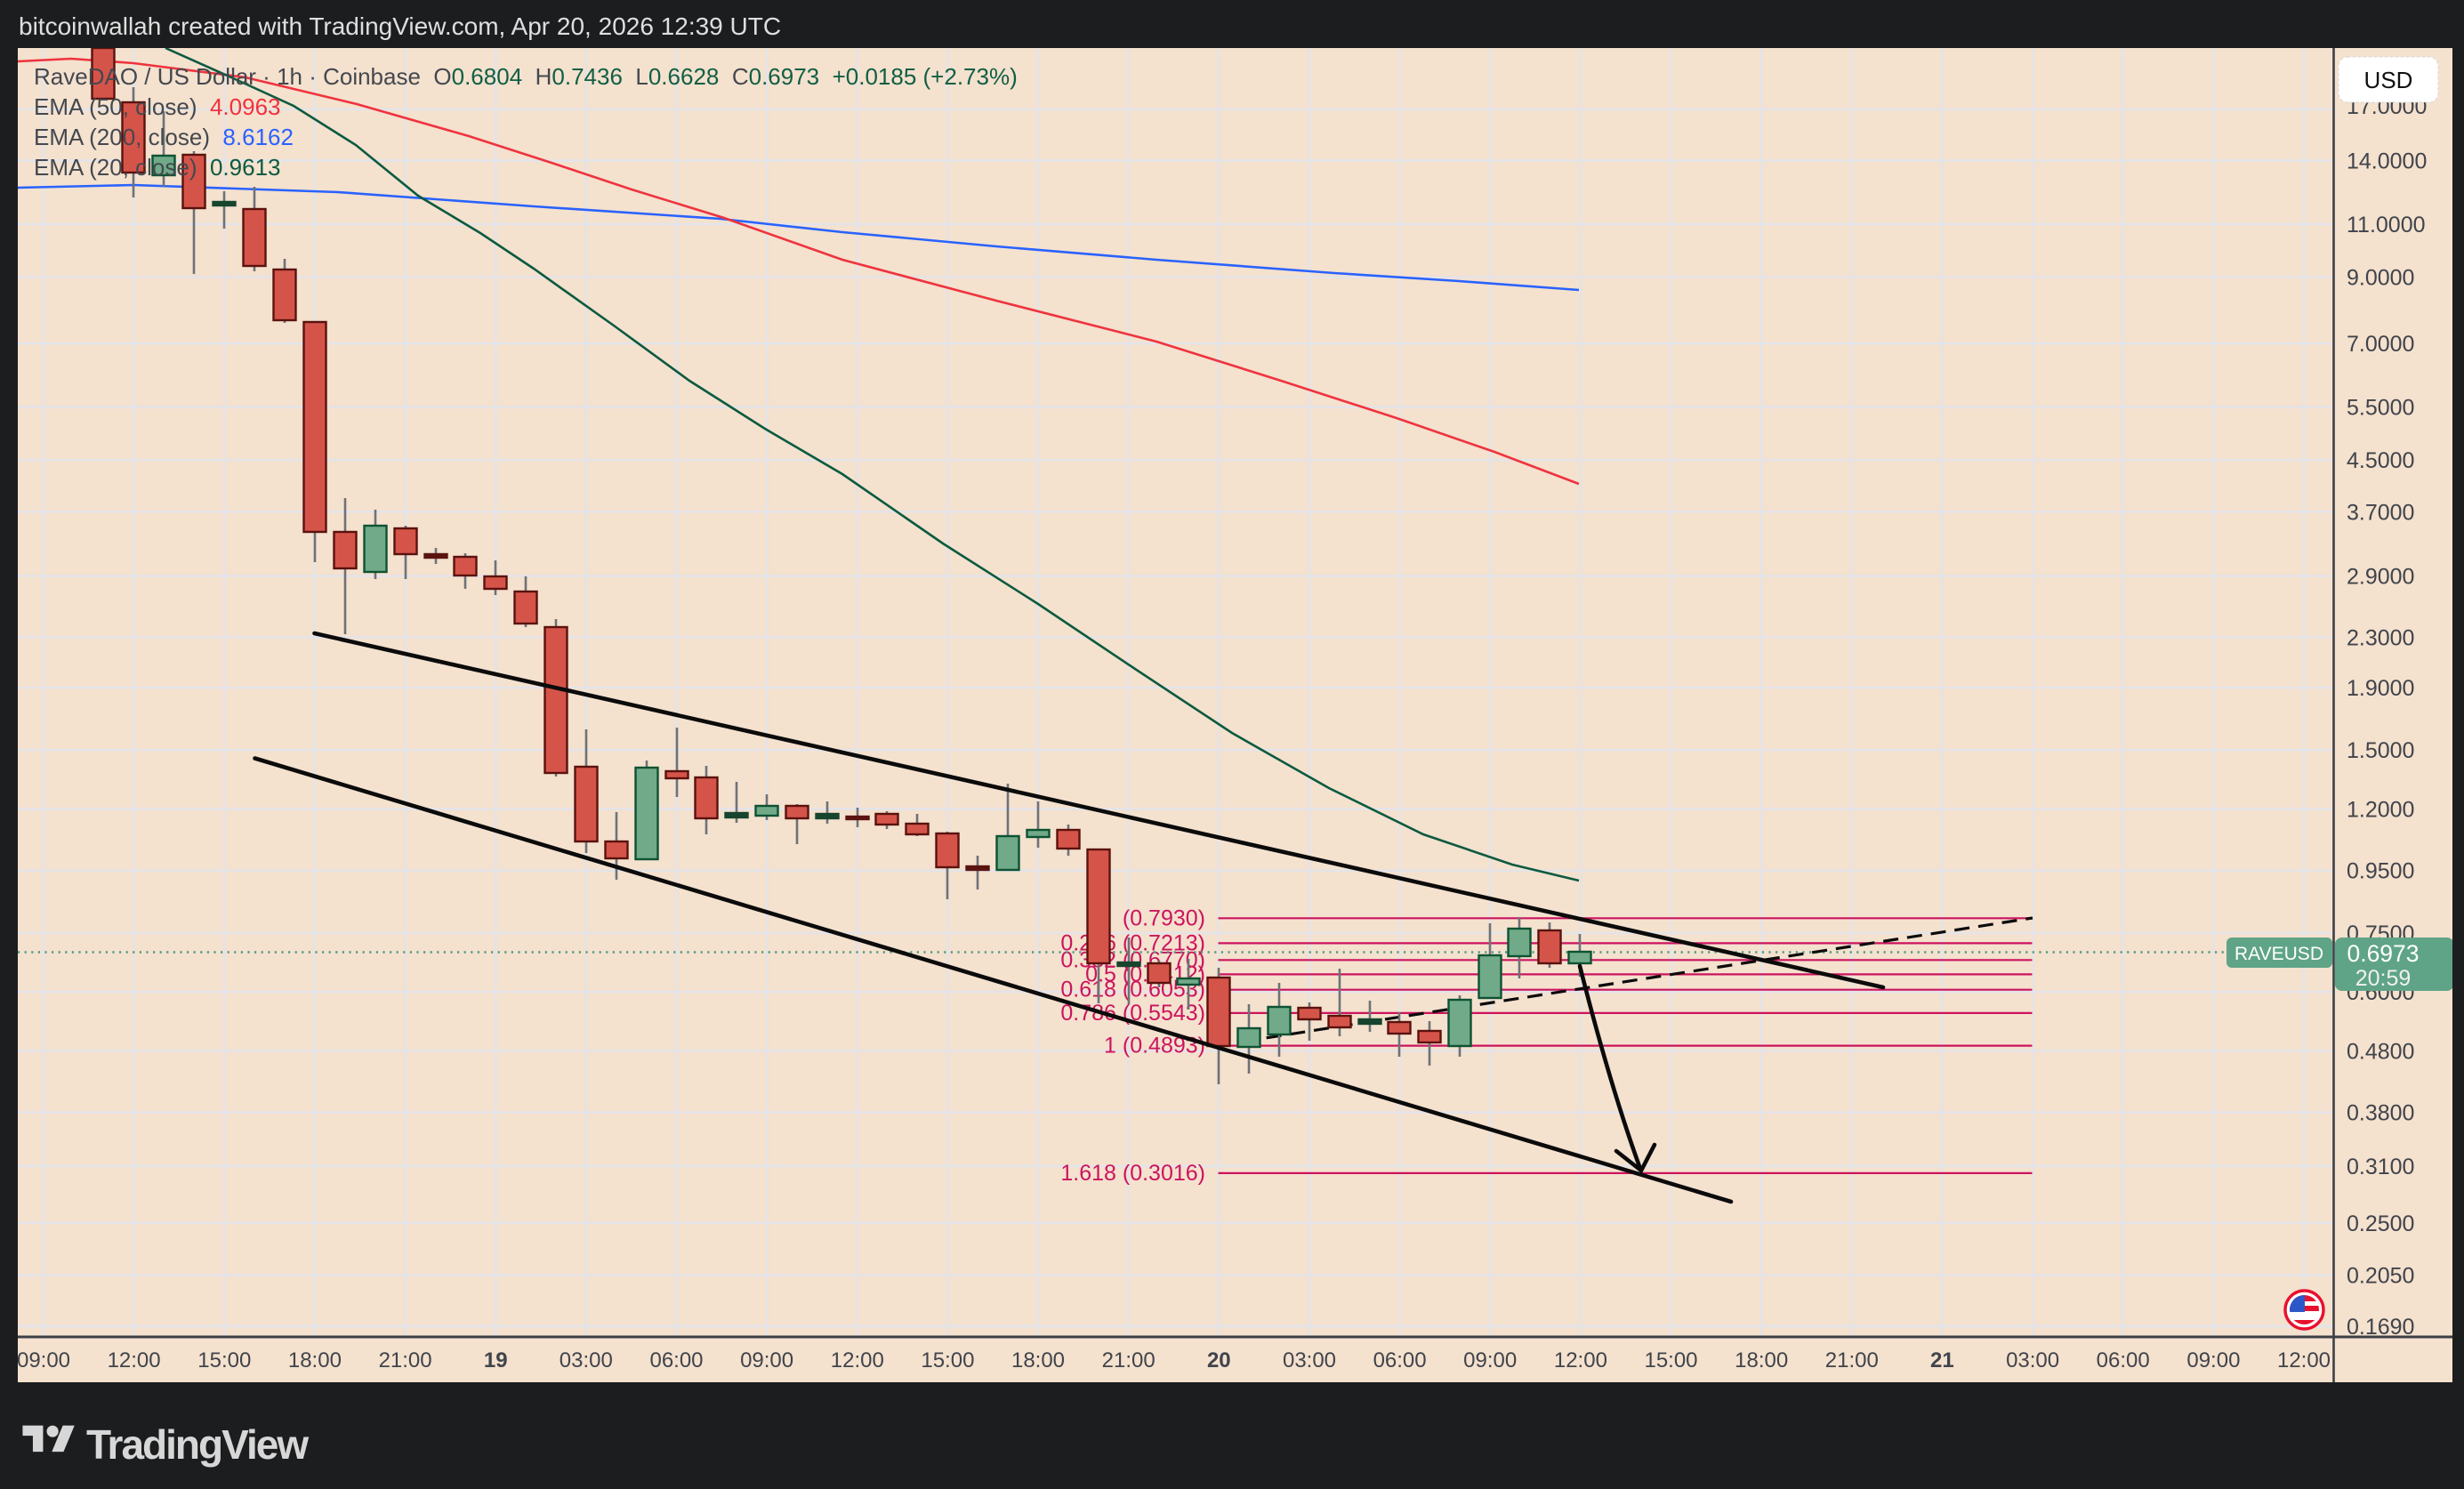 The image size is (2464, 1489). What do you see at coordinates (2380, 512) in the screenshot?
I see `svg-text: 3.7000` at bounding box center [2380, 512].